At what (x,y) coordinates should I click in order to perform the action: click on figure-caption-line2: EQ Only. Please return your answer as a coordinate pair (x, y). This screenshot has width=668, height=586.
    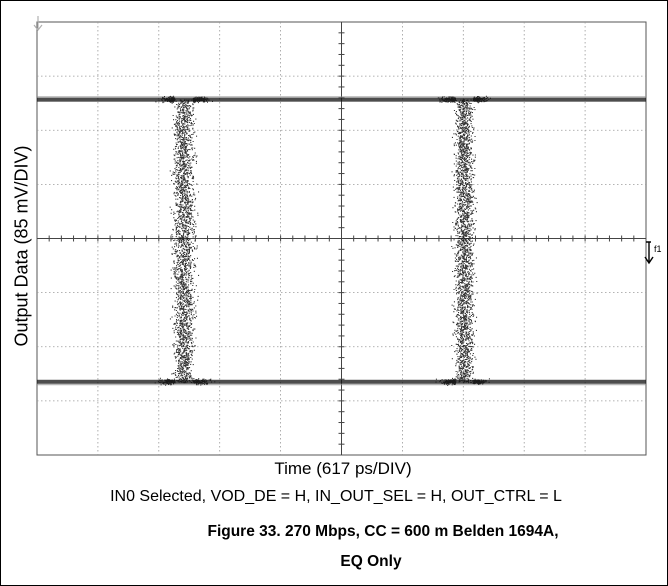
    Looking at the image, I should click on (371, 561).